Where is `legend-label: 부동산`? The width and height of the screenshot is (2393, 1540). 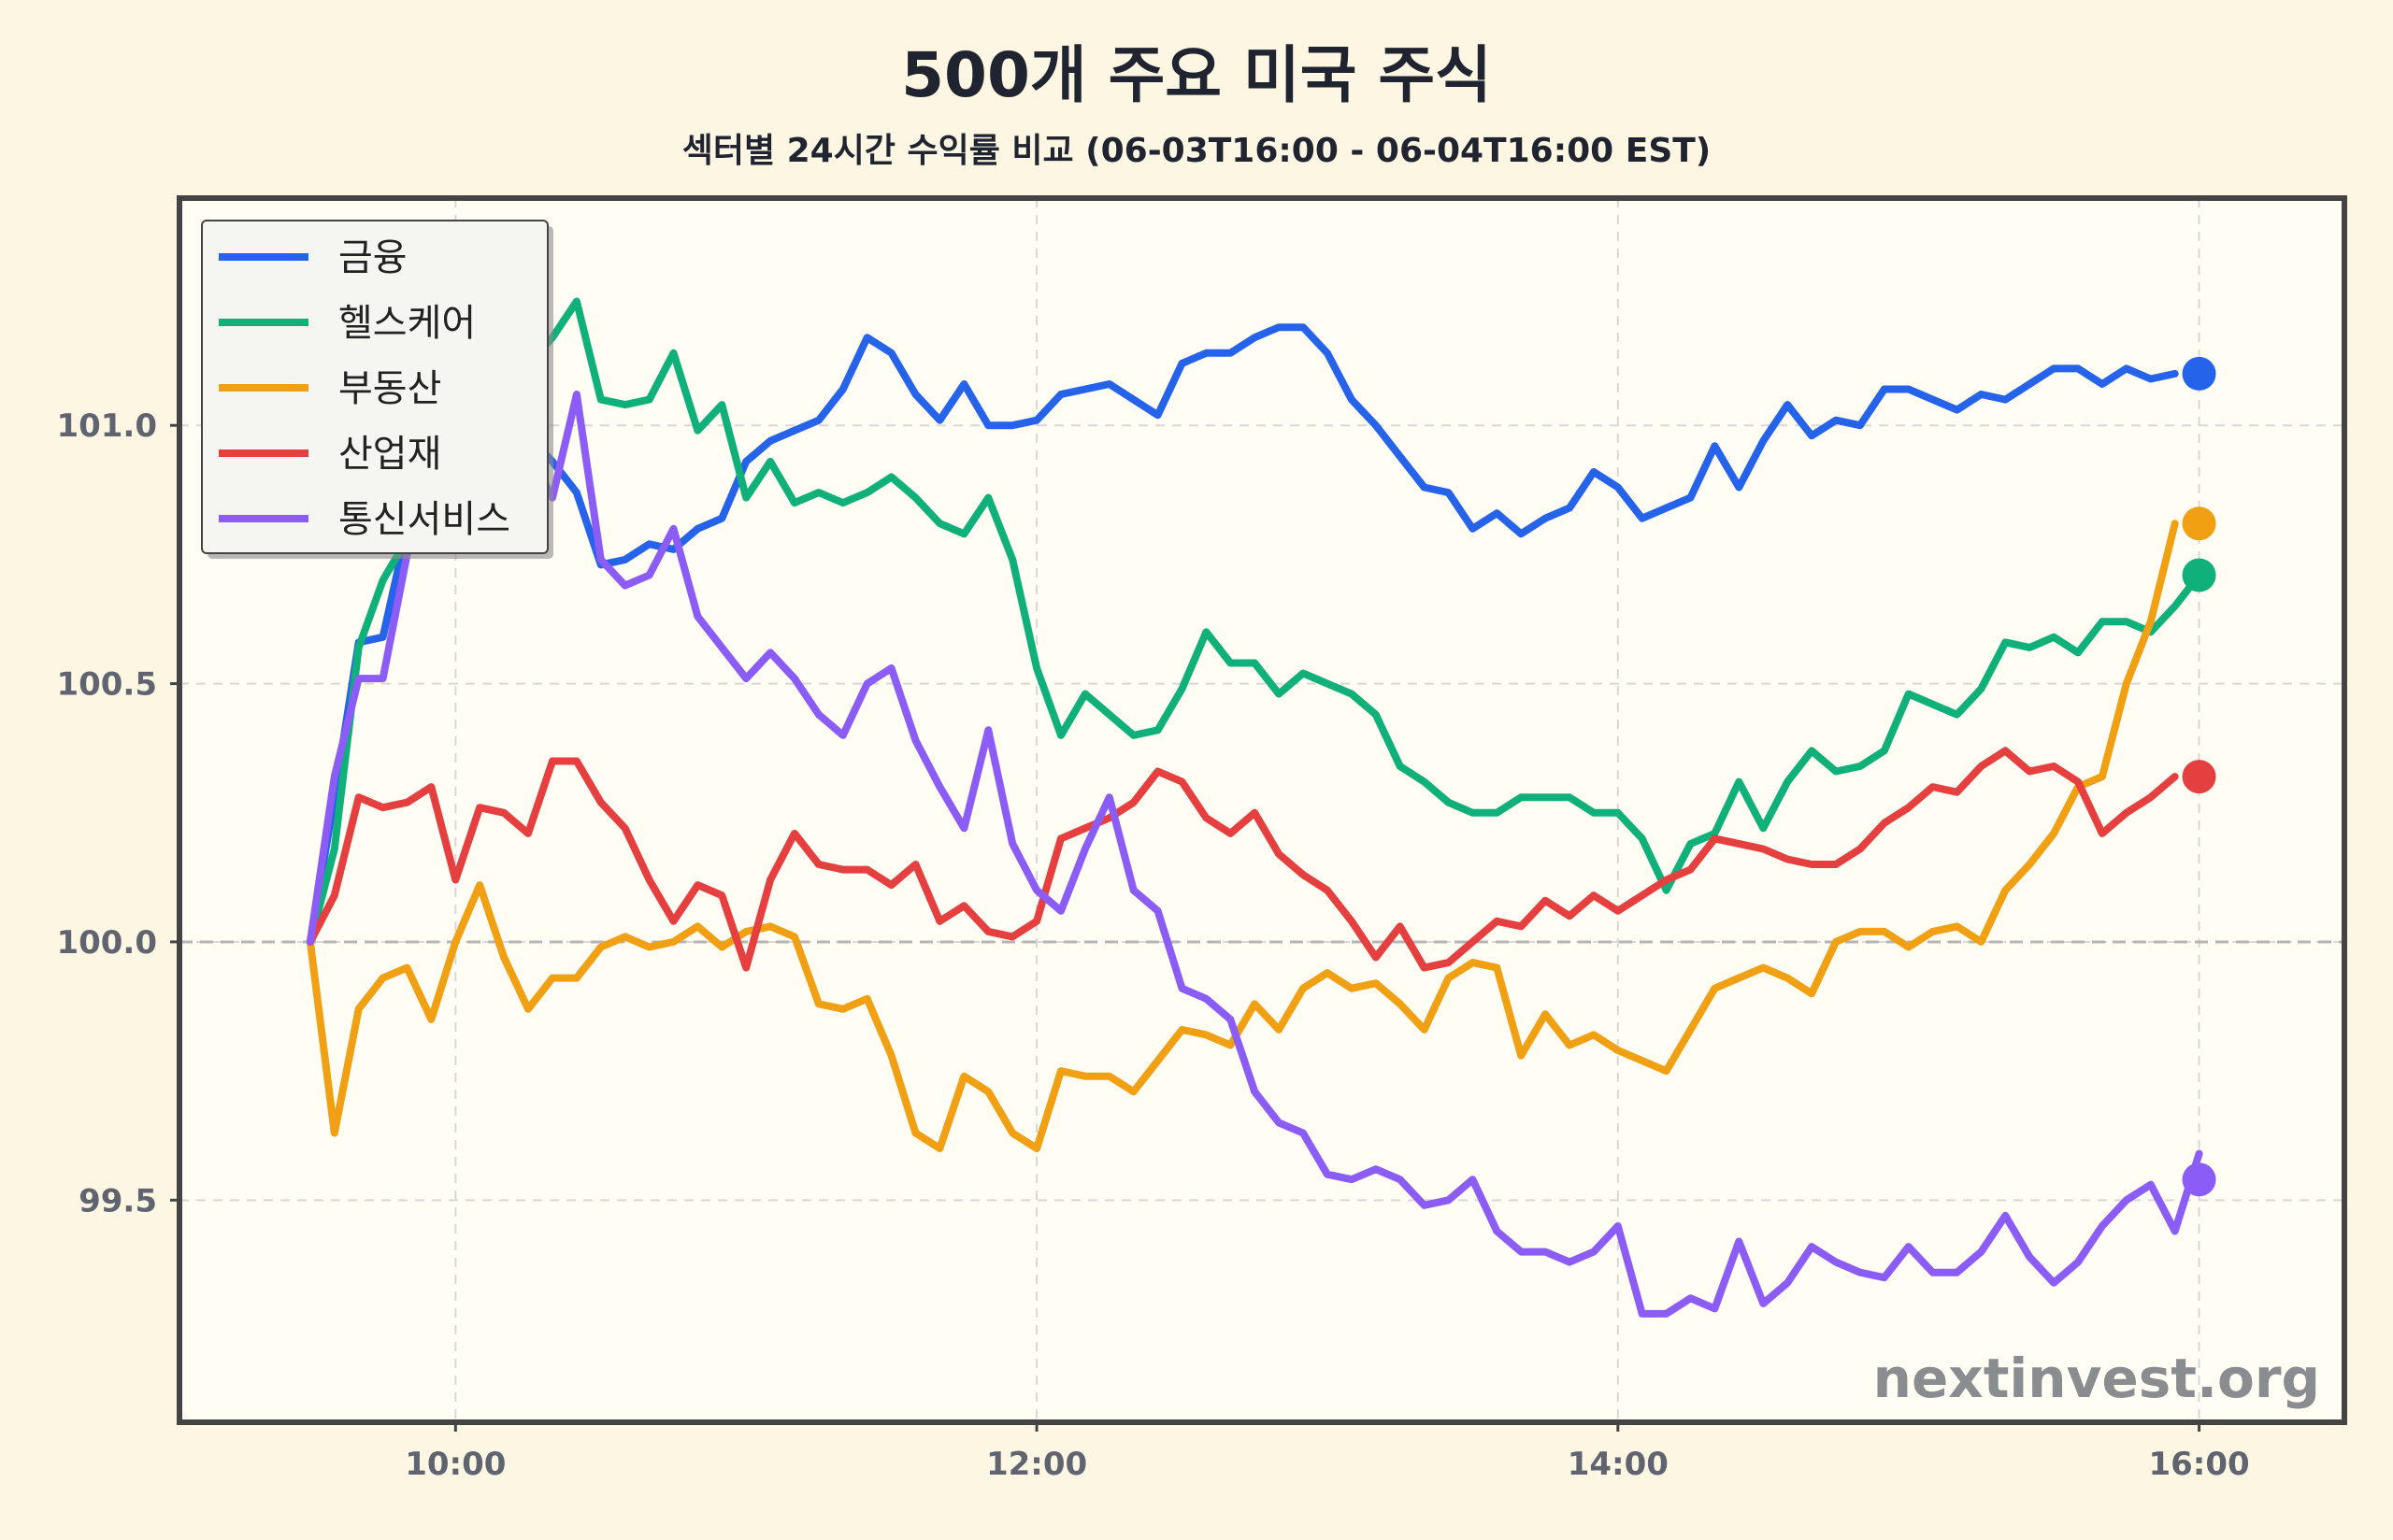
legend-label: 부동산 is located at coordinates (389, 388).